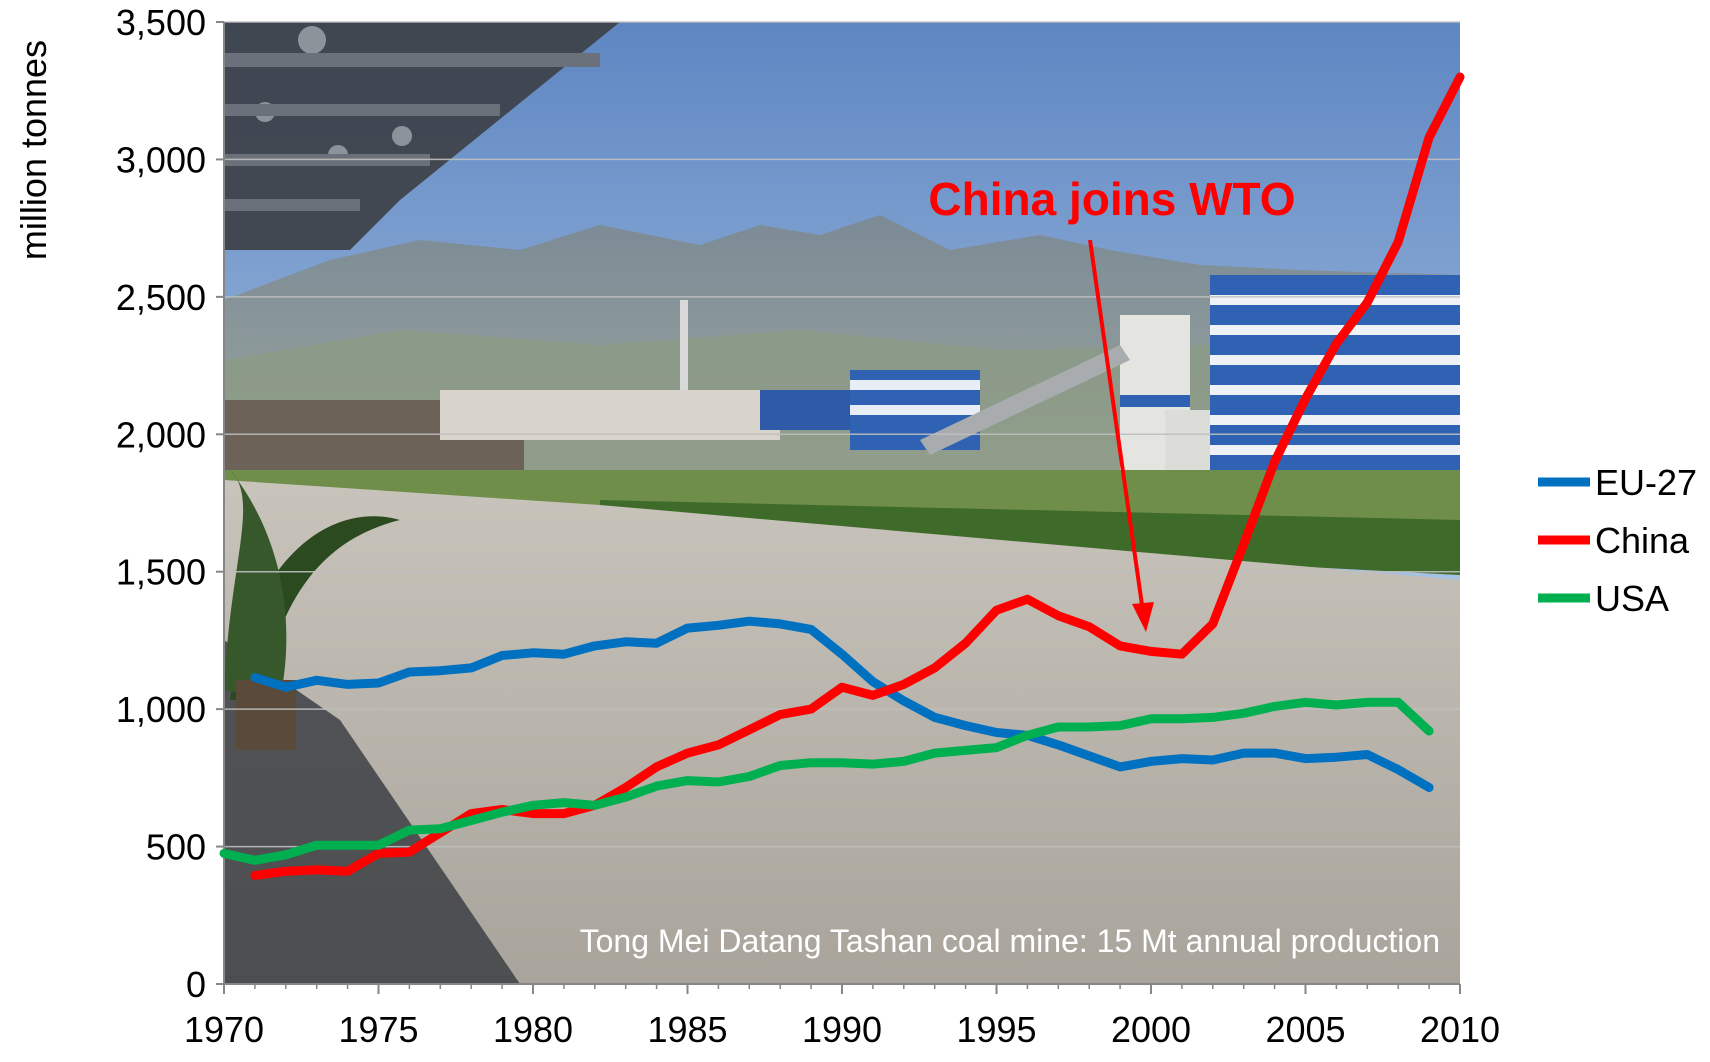 The image size is (1710, 1062). I want to click on x-tick-label: 2005, so click(1305, 1029).